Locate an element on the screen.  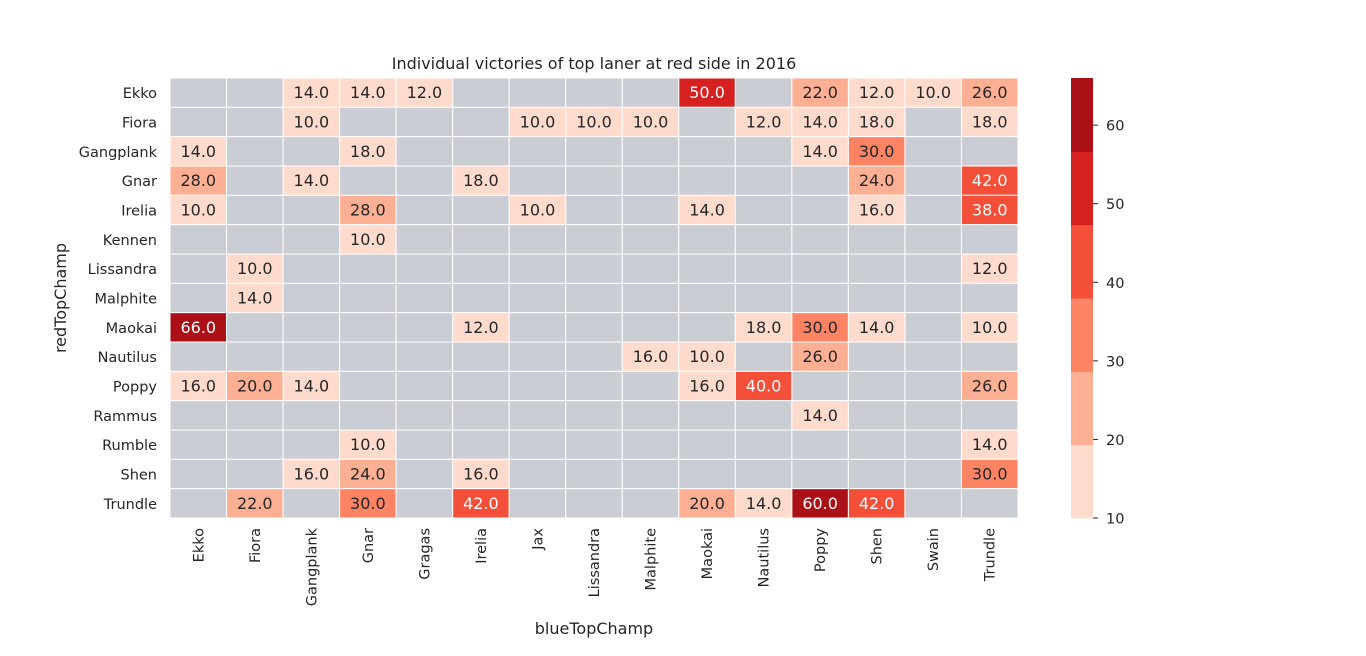
cell-value-label: 18.0 is located at coordinates (368, 151).